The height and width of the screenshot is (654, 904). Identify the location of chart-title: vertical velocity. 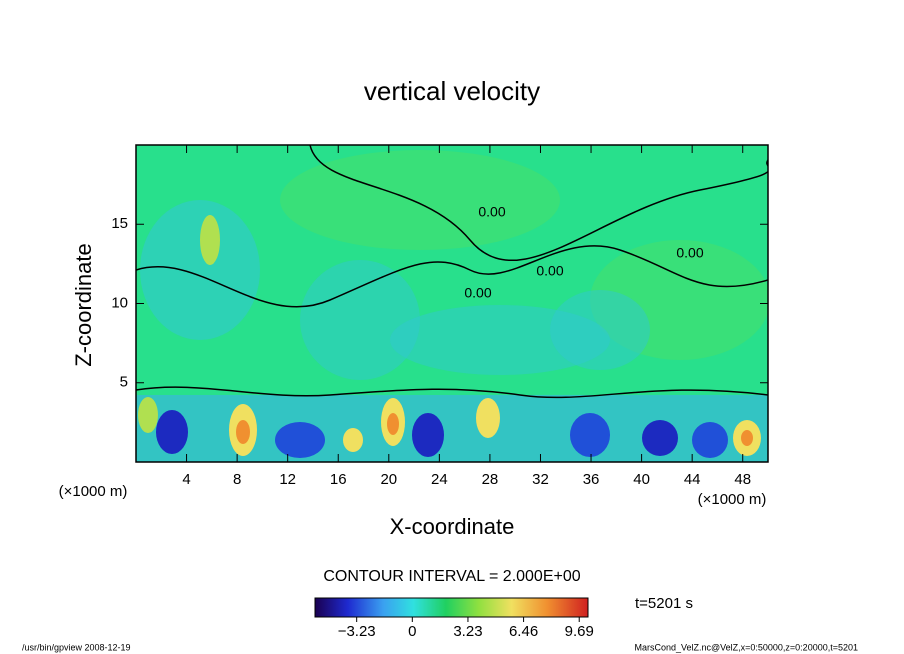
(452, 91).